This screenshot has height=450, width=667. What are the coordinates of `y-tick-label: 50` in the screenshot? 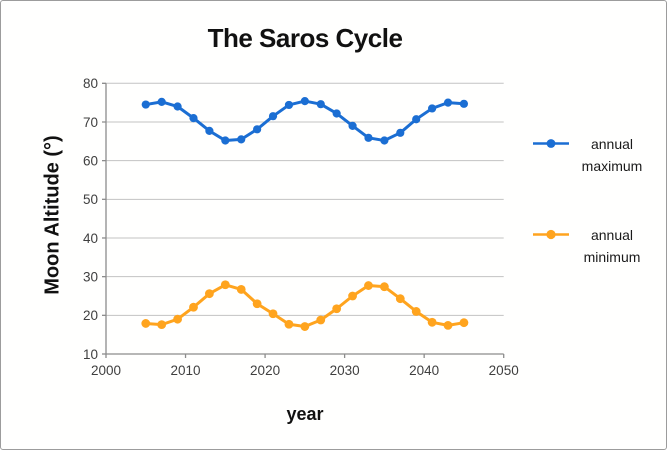 It's located at (90, 199).